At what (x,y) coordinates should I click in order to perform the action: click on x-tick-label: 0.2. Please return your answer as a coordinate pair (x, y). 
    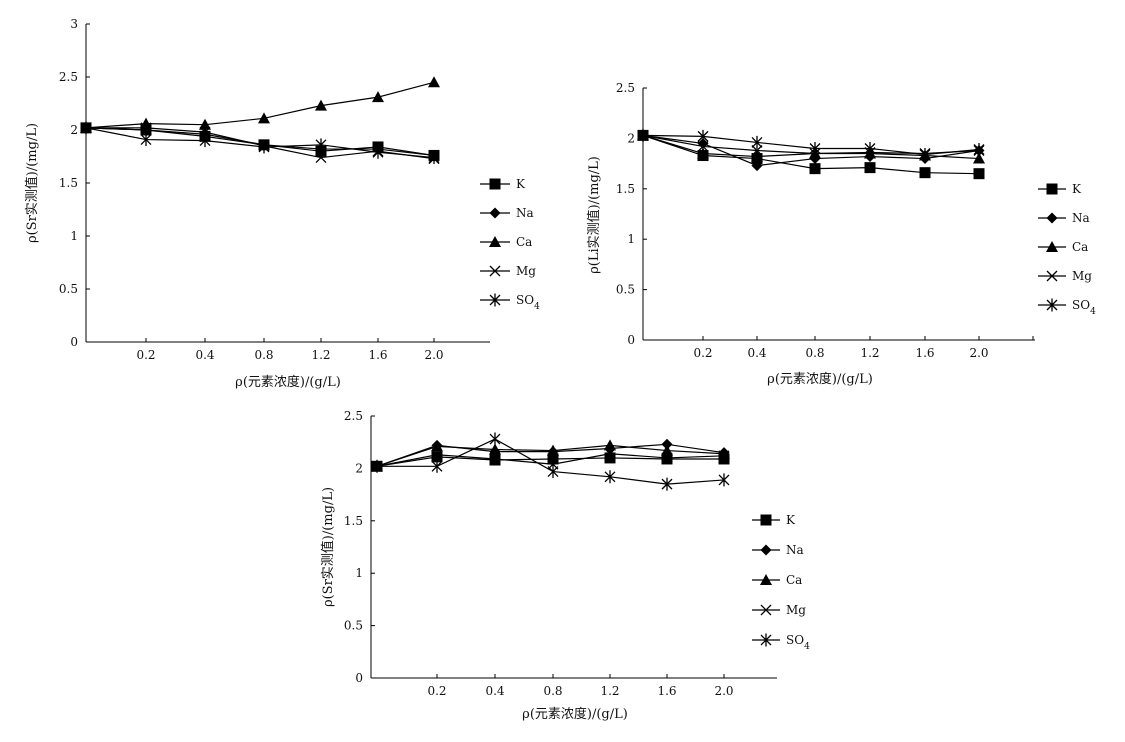
    Looking at the image, I should click on (145, 355).